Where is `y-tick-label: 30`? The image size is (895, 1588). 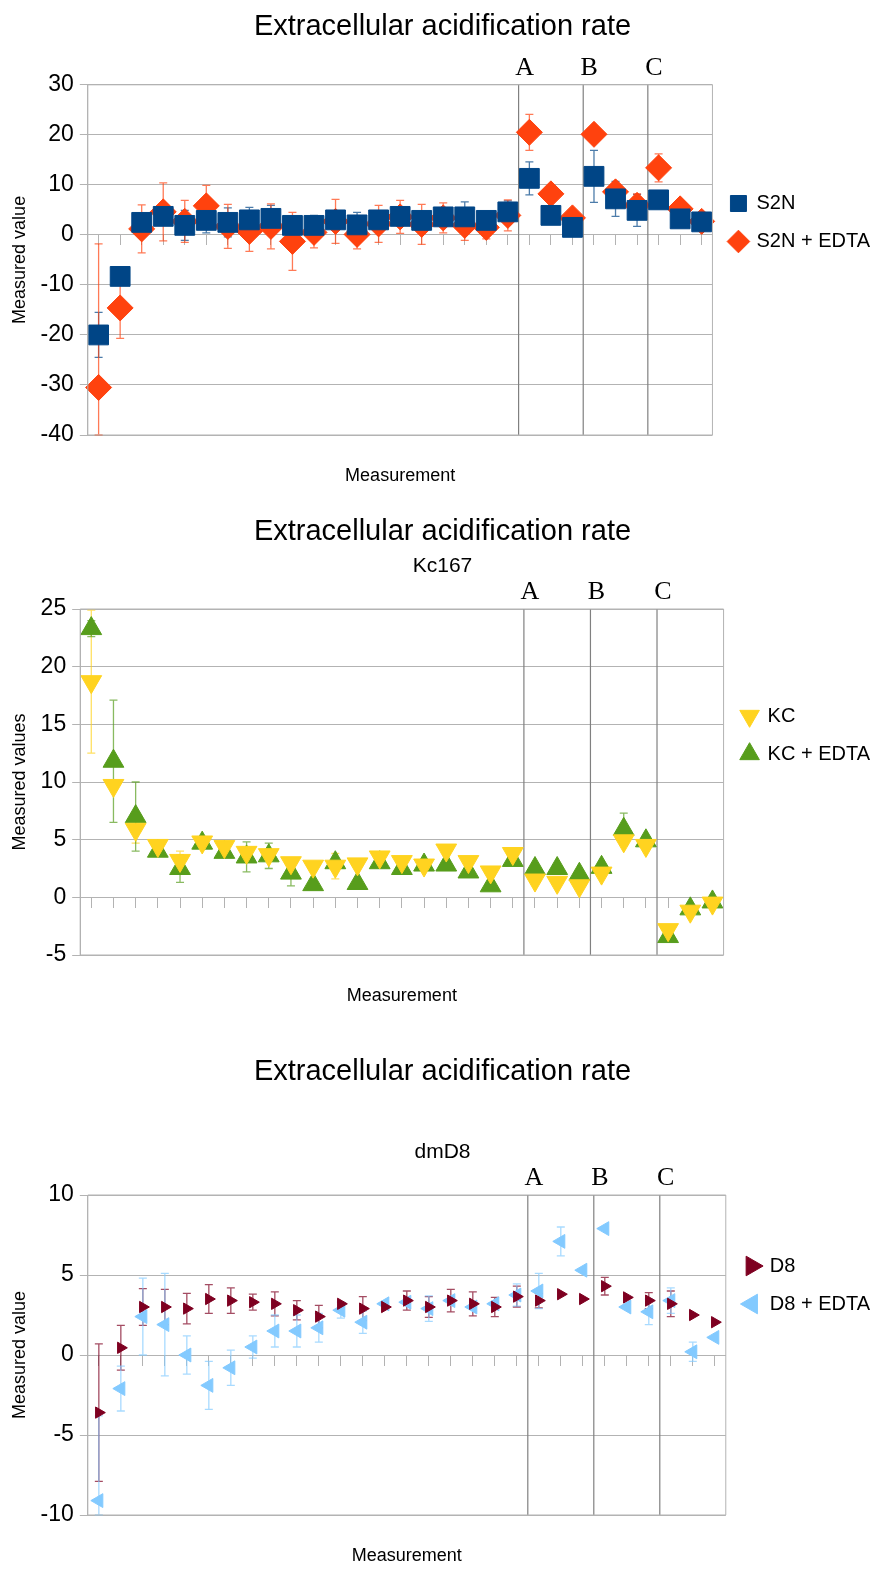
y-tick-label: 30 is located at coordinates (61, 83).